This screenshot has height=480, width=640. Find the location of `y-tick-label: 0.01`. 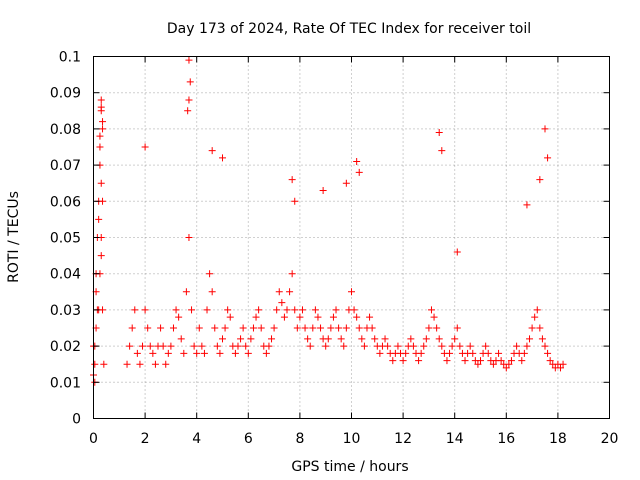

y-tick-label: 0.01 is located at coordinates (65, 383).